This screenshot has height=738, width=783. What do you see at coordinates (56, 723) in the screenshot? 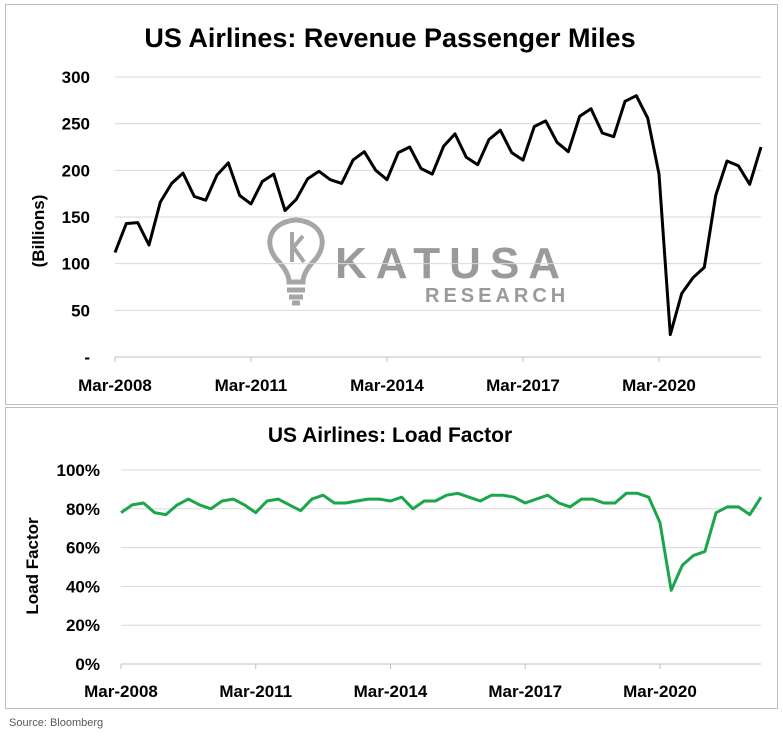
I see `source-note: Source: Bloomberg` at bounding box center [56, 723].